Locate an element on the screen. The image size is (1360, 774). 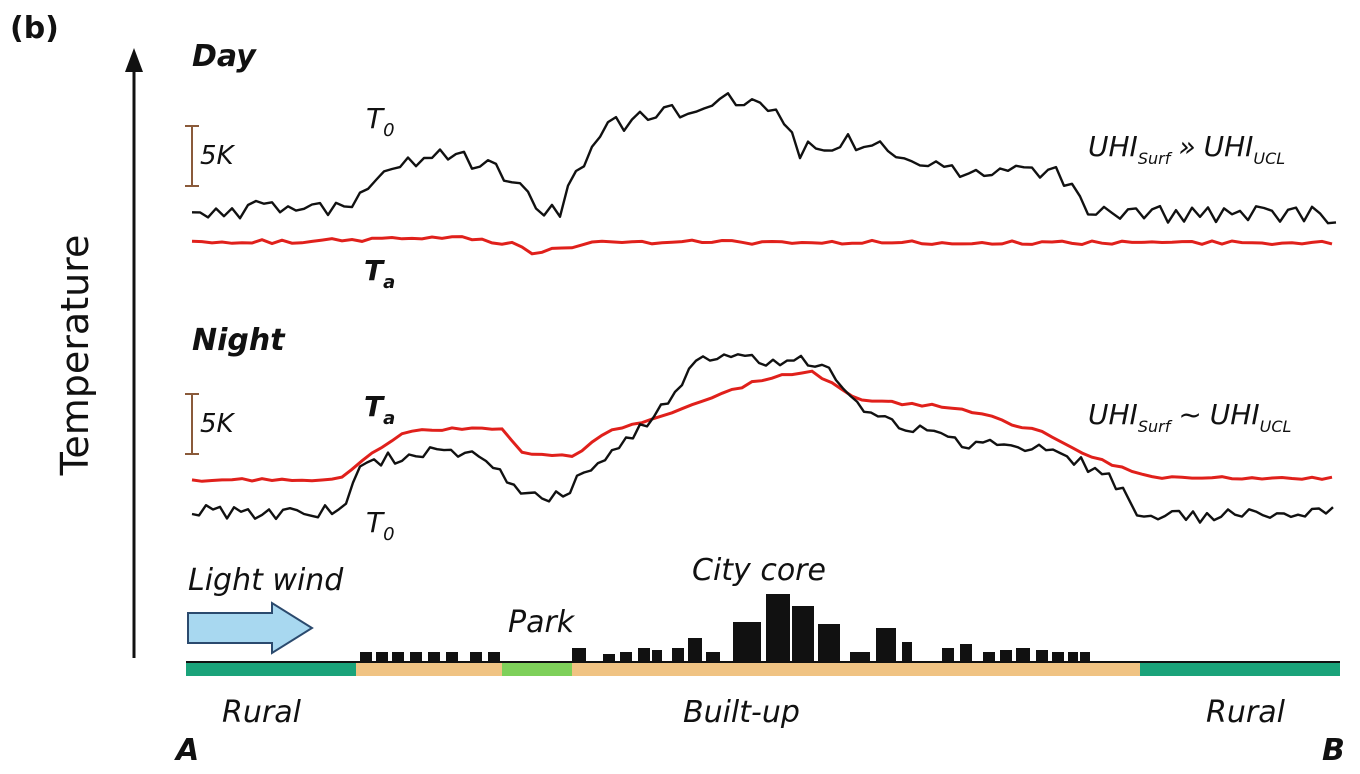
building-skyline is located at coordinates (725, 628).